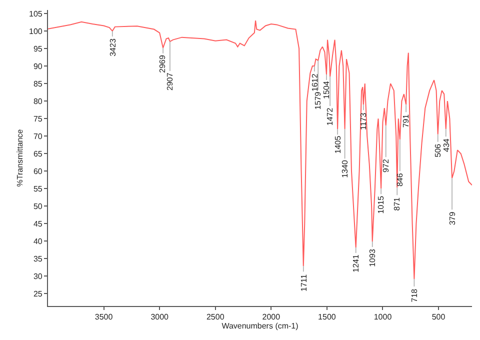 This screenshot has width=480, height=340. I want to click on x-tick-label: 3000, so click(160, 317).